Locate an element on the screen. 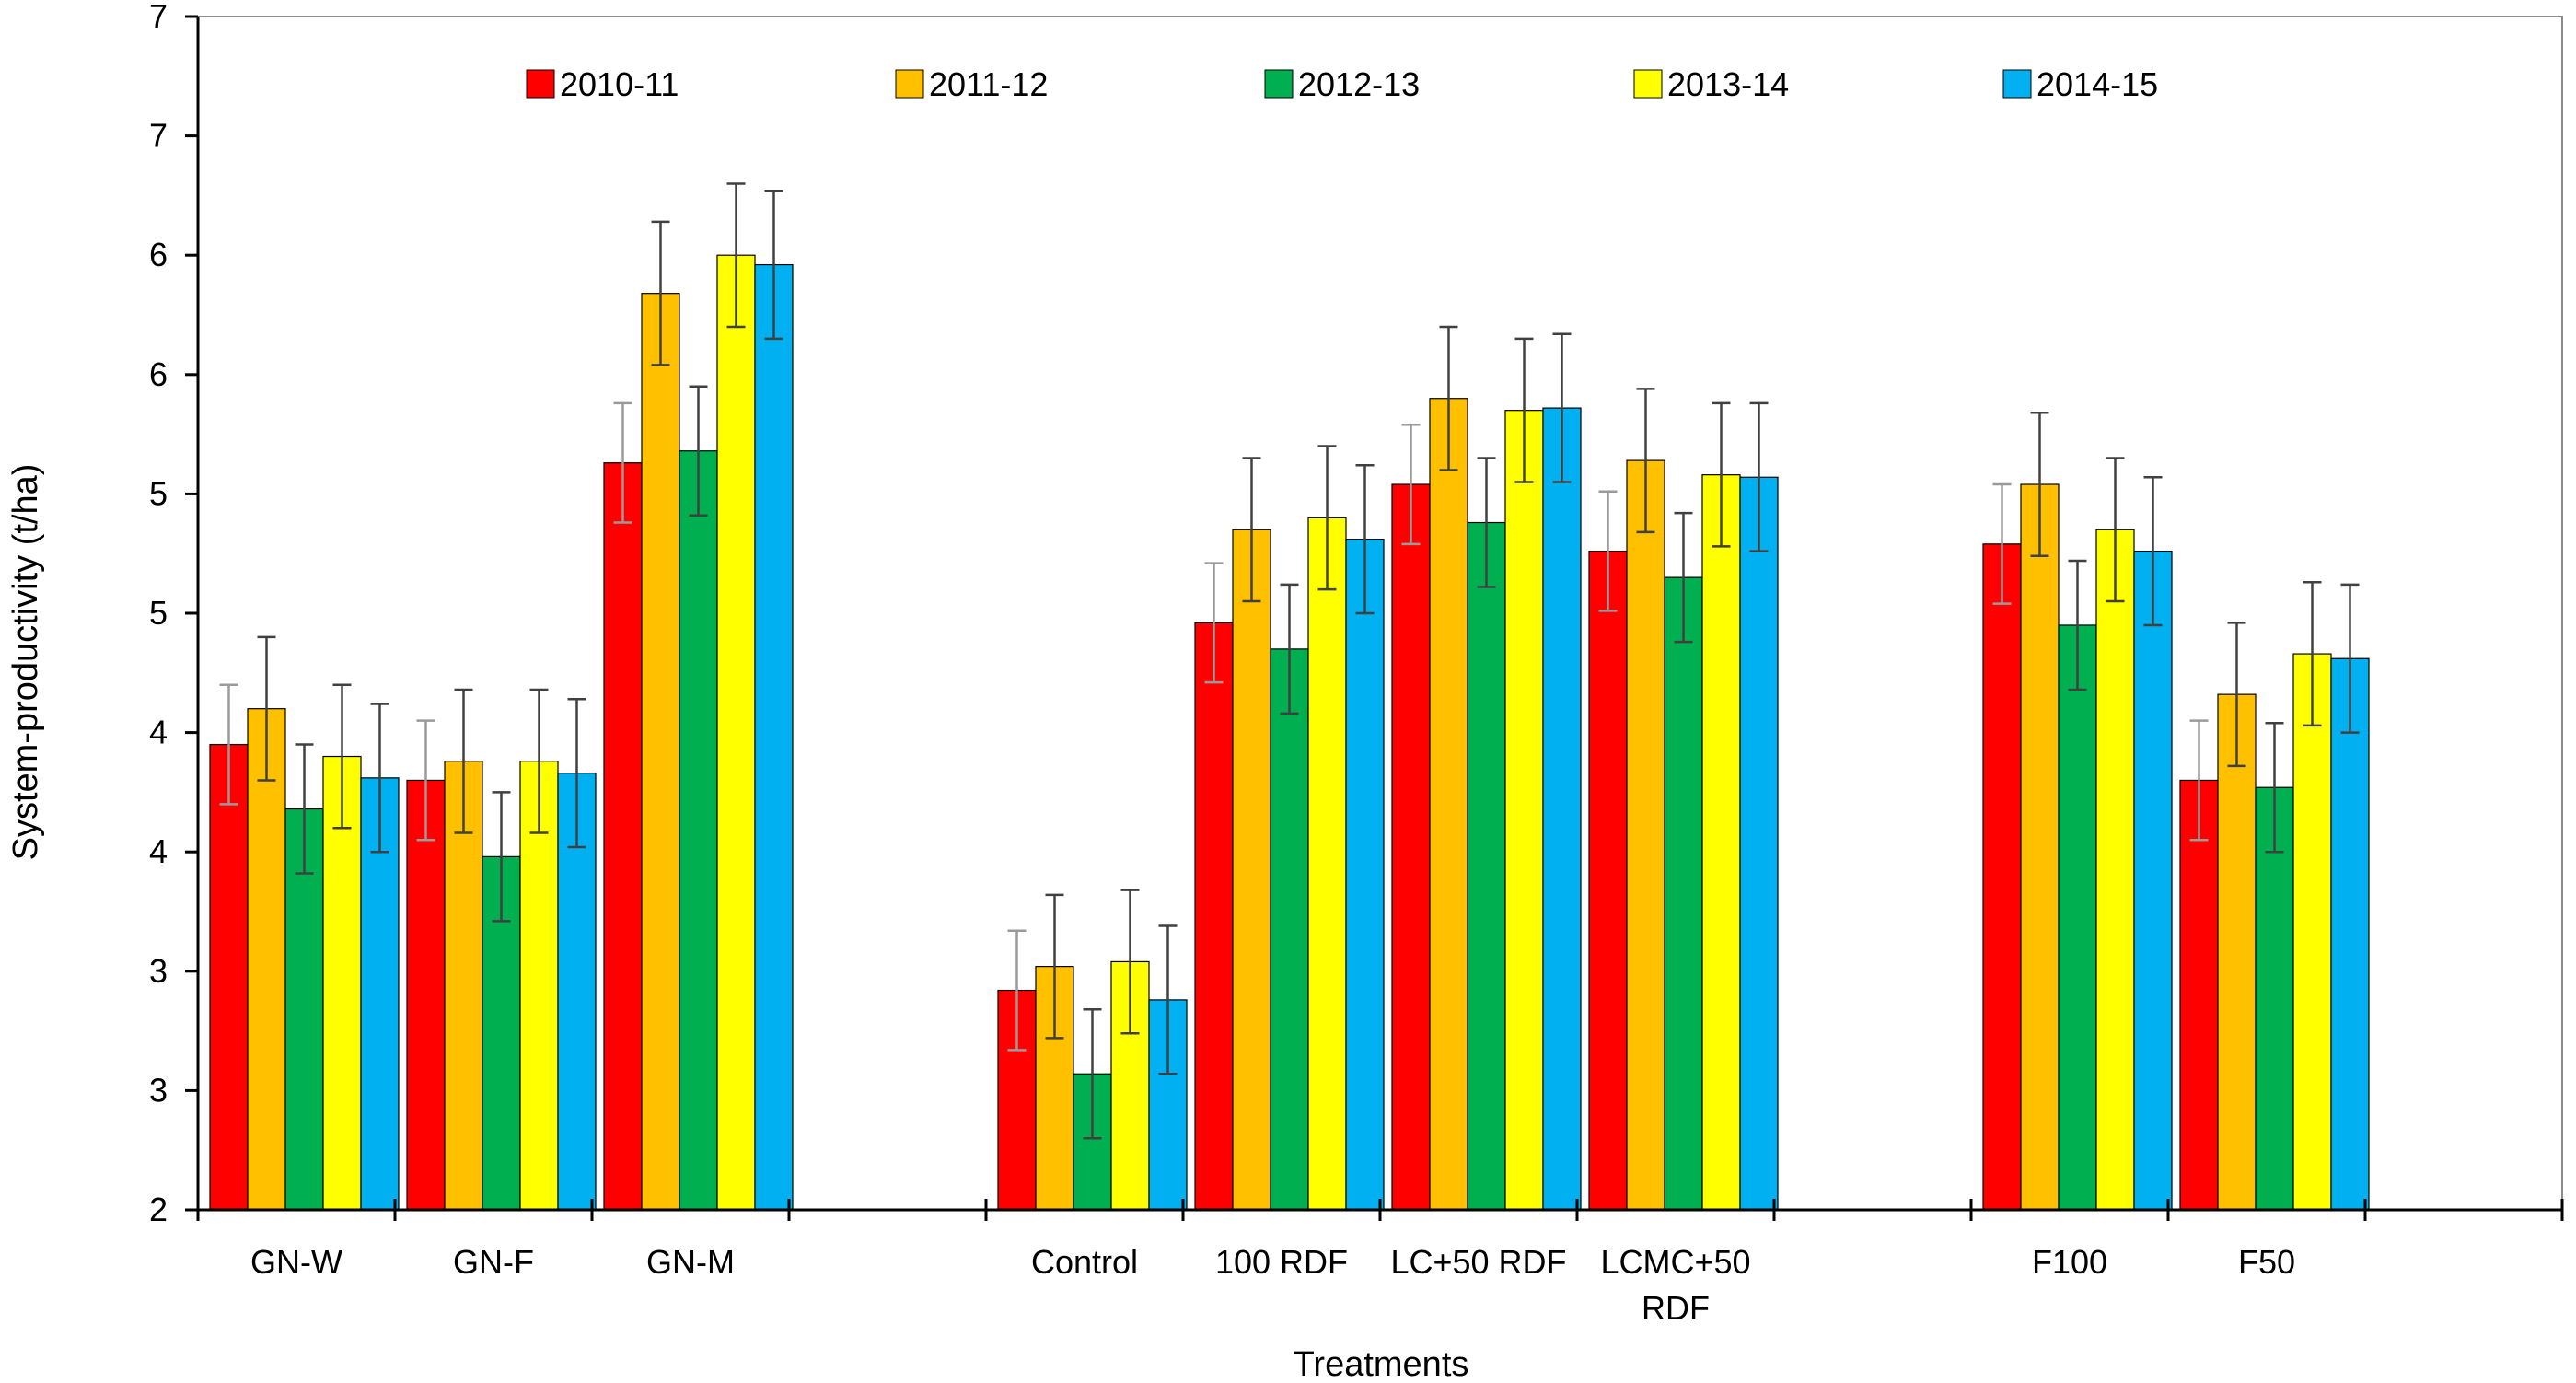  x-tick-label: LC+50 RDF is located at coordinates (1478, 1262).